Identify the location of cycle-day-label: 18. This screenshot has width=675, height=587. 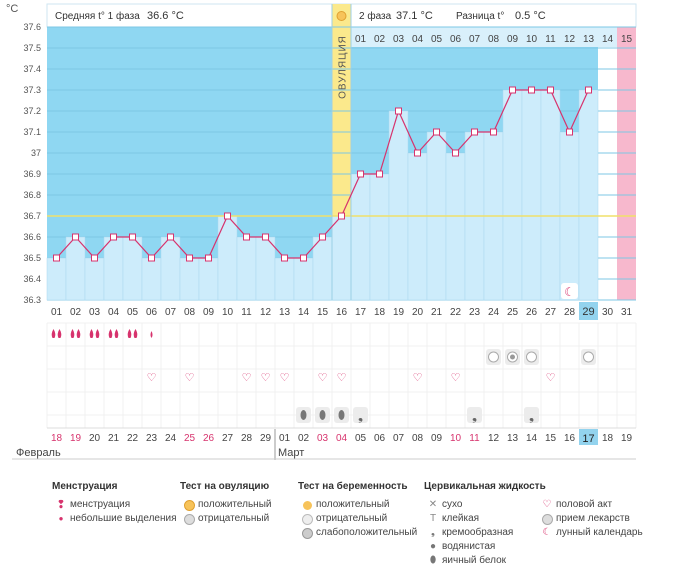
(380, 312).